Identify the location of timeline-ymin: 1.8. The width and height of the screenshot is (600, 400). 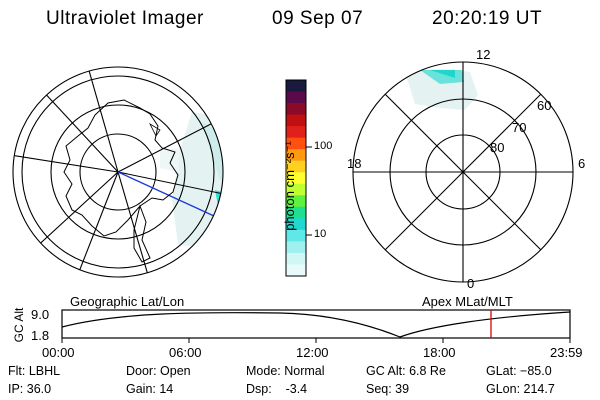
(40, 335).